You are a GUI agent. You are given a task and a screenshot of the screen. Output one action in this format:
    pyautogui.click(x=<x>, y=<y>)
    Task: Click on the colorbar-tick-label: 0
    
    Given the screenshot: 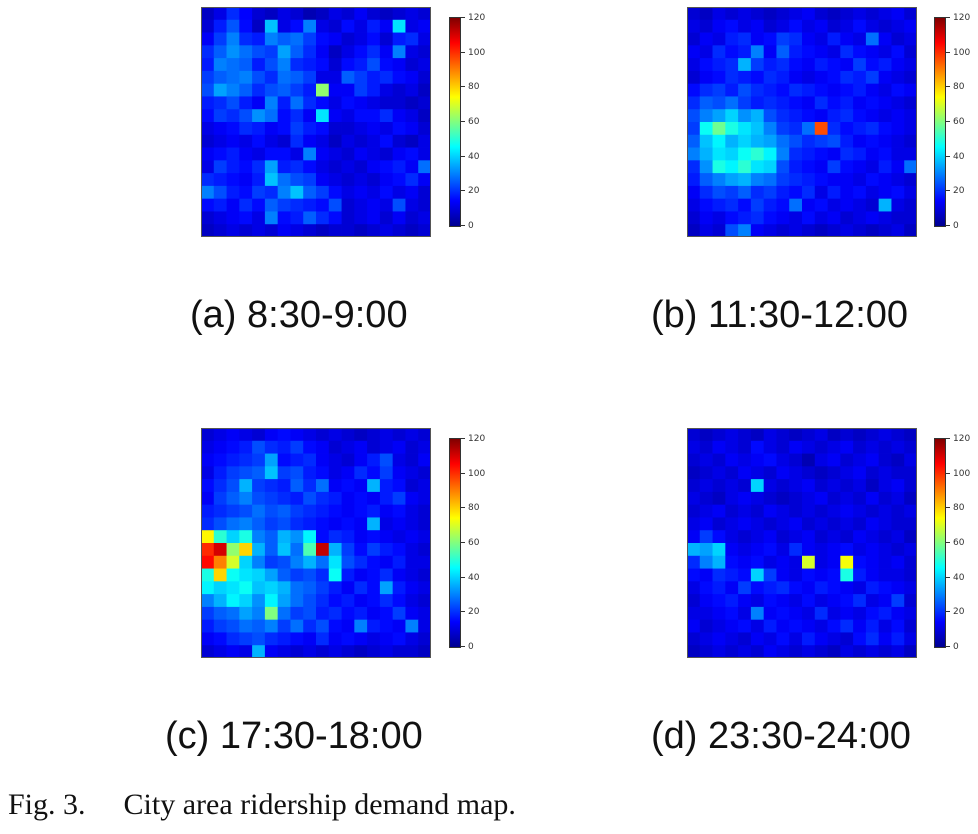 What is the action you would take?
    pyautogui.click(x=467, y=226)
    